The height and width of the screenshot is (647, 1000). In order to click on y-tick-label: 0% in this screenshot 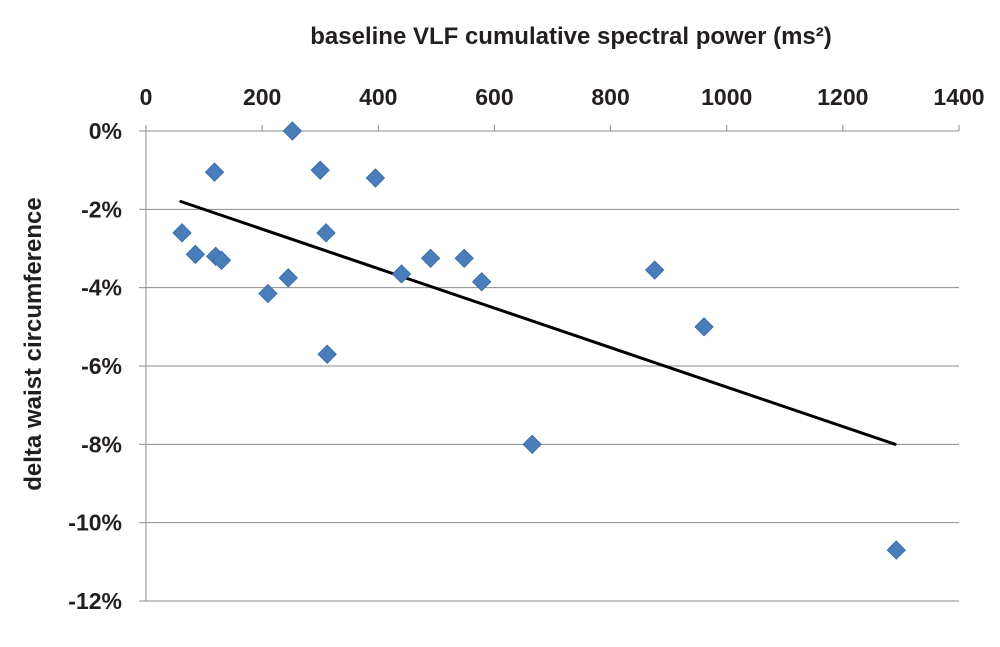, I will do `click(105, 131)`.